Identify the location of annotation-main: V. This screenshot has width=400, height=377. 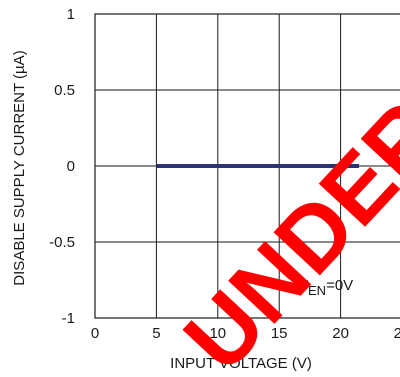
(303, 285).